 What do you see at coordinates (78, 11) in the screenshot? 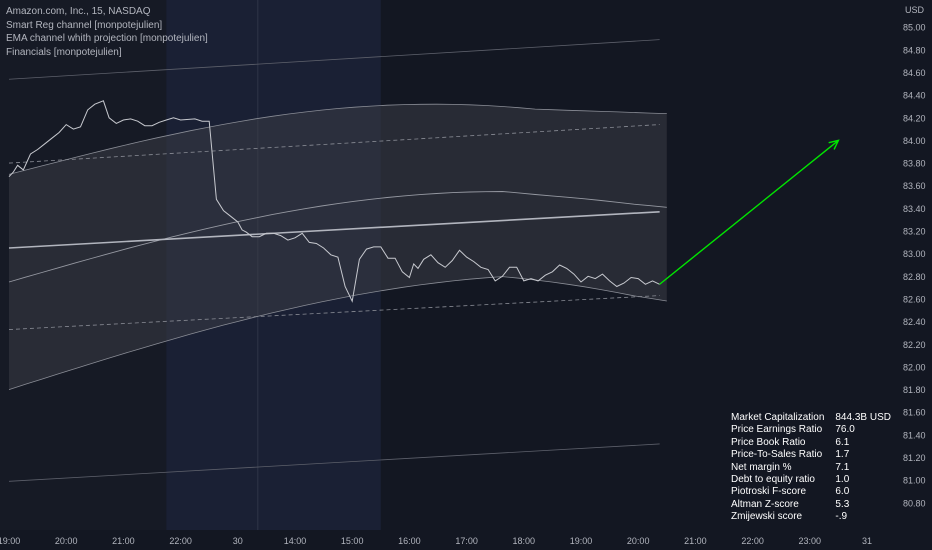
I see `symbol-title: Amazon.com, Inc., 15, NASDAQ` at bounding box center [78, 11].